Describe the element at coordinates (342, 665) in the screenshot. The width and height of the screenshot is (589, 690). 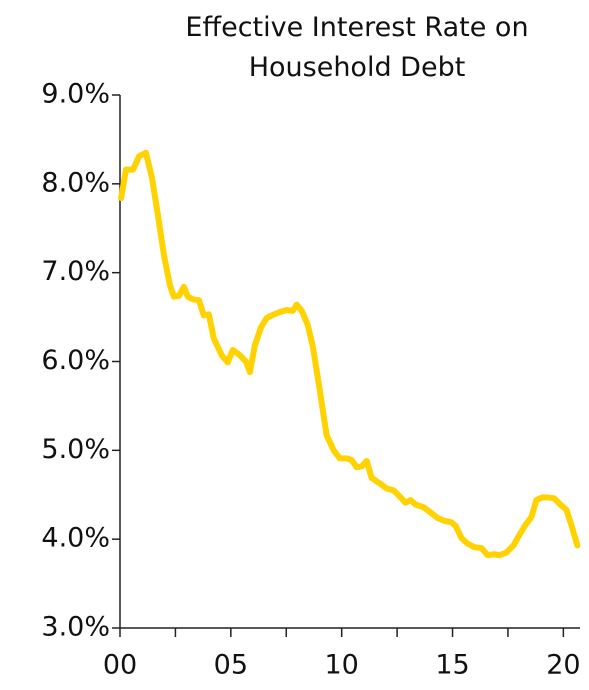
I see `x-tick-label: 10` at that location.